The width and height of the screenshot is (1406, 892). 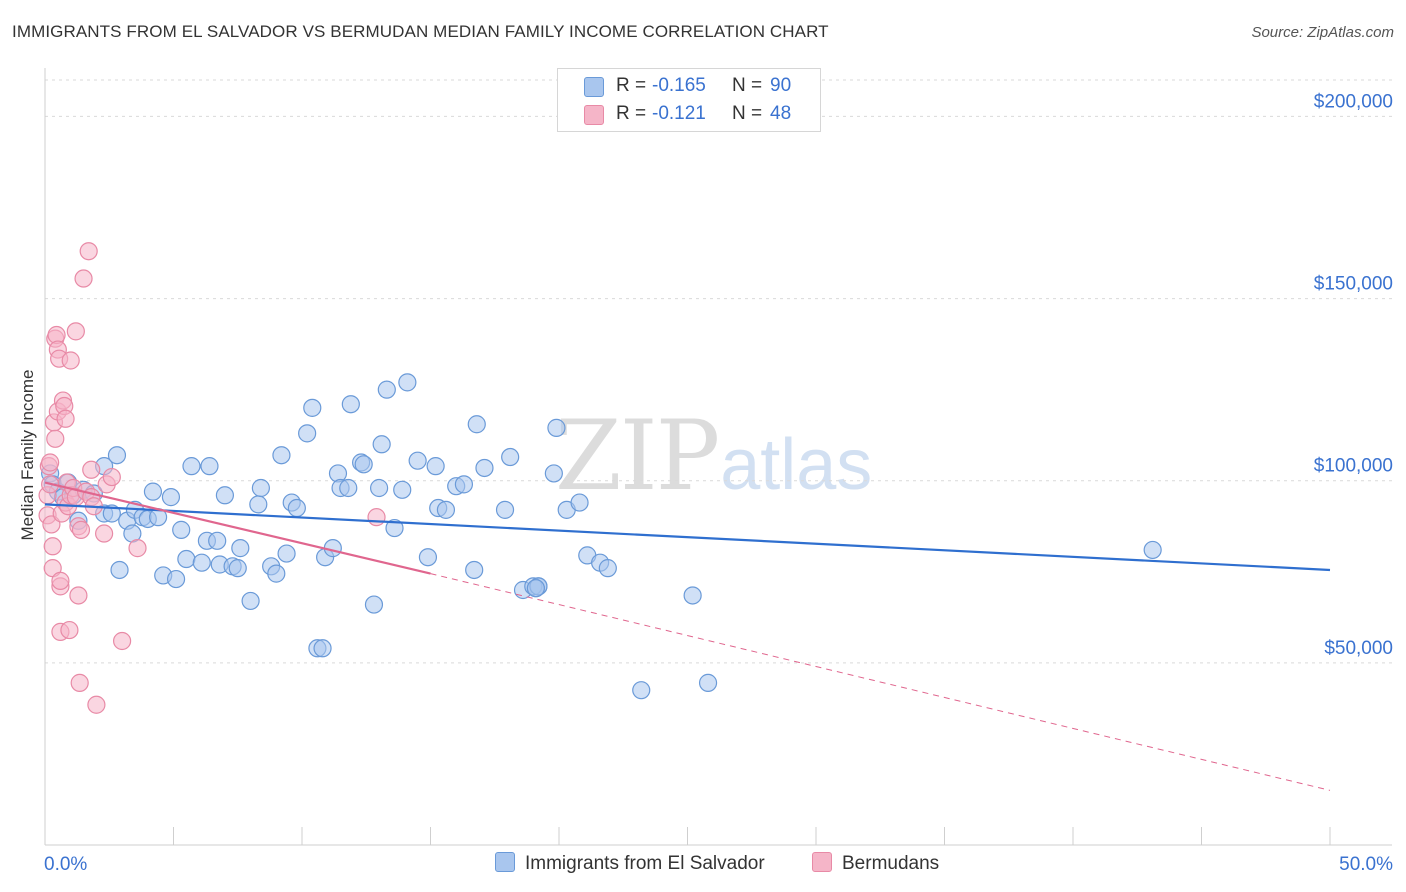 What do you see at coordinates (822, 862) in the screenshot?
I see `bottom-legend-swatch-pink` at bounding box center [822, 862].